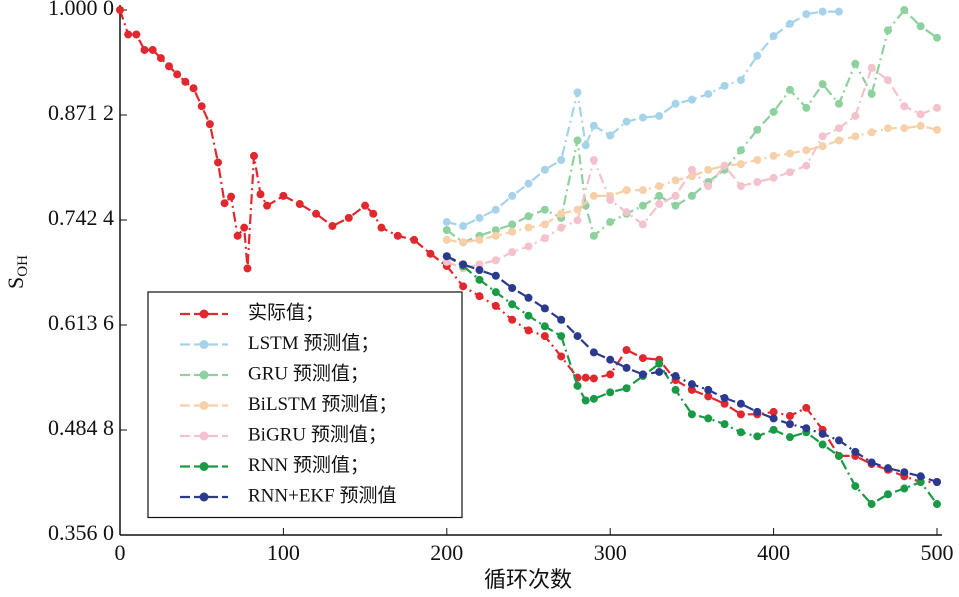  I want to click on y-tick-label: 0.871 2, so click(81, 112).